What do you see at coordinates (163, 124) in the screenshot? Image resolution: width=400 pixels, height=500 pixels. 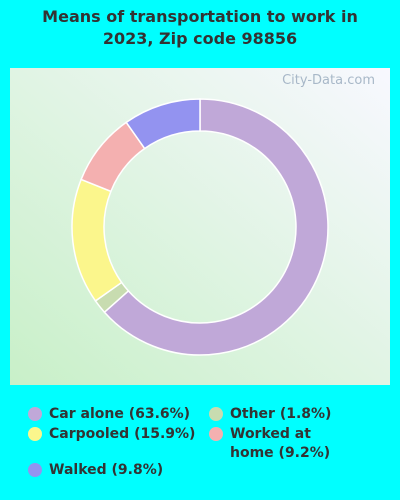 I see `donut-slice` at bounding box center [163, 124].